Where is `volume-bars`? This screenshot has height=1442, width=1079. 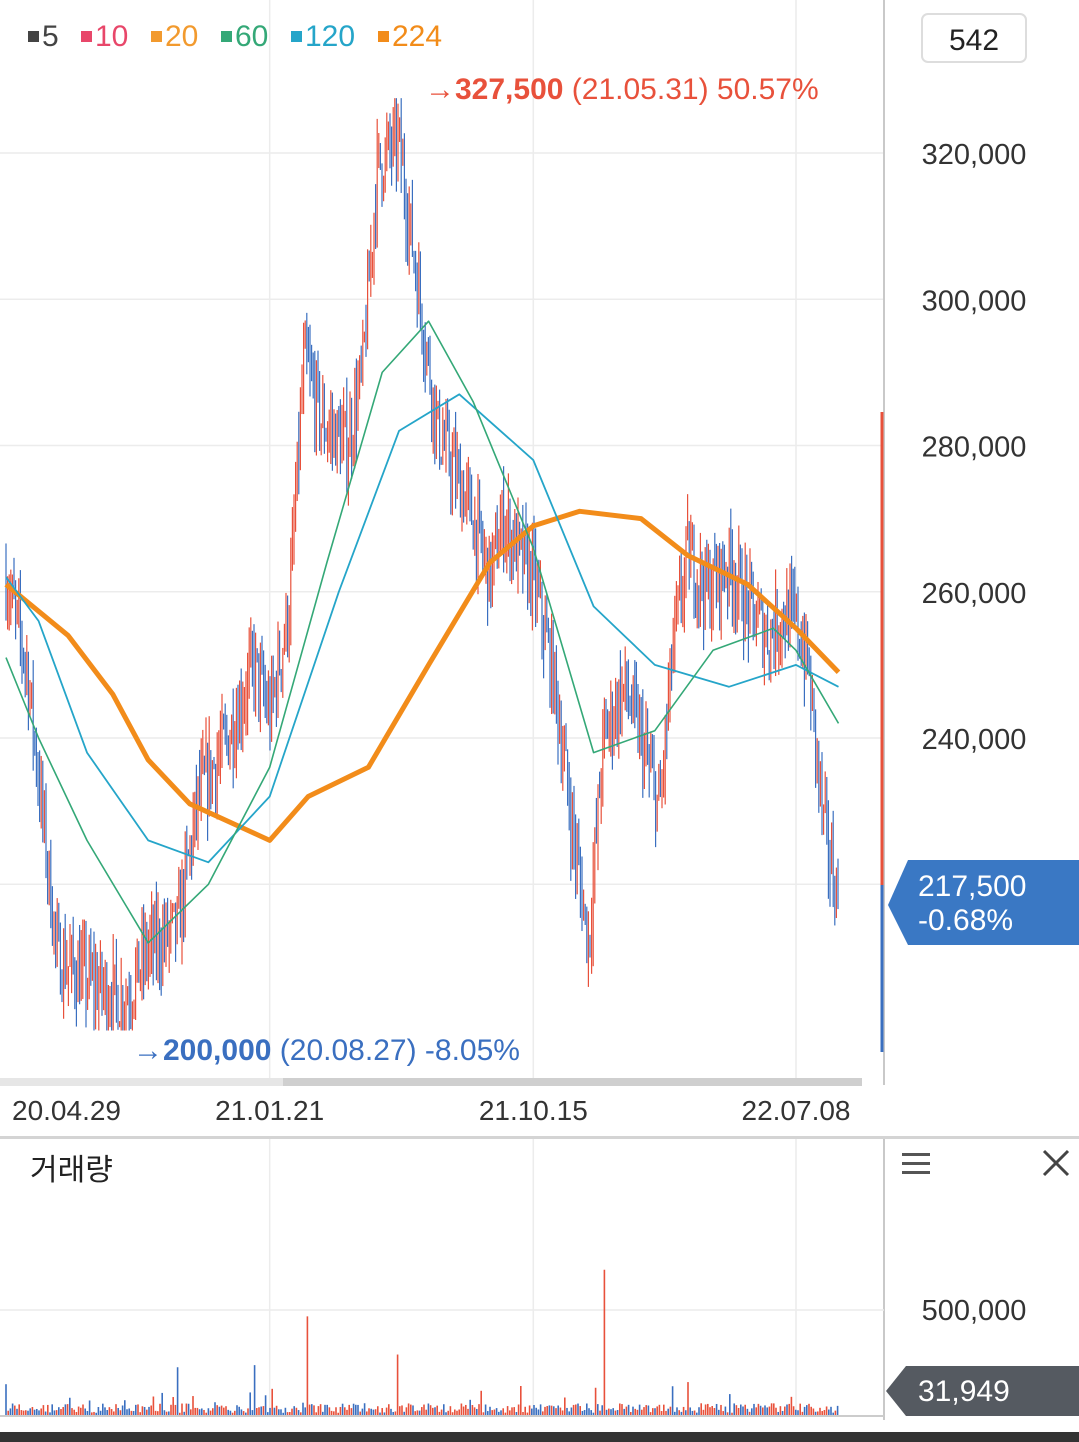
volume-bars is located at coordinates (422, 1342).